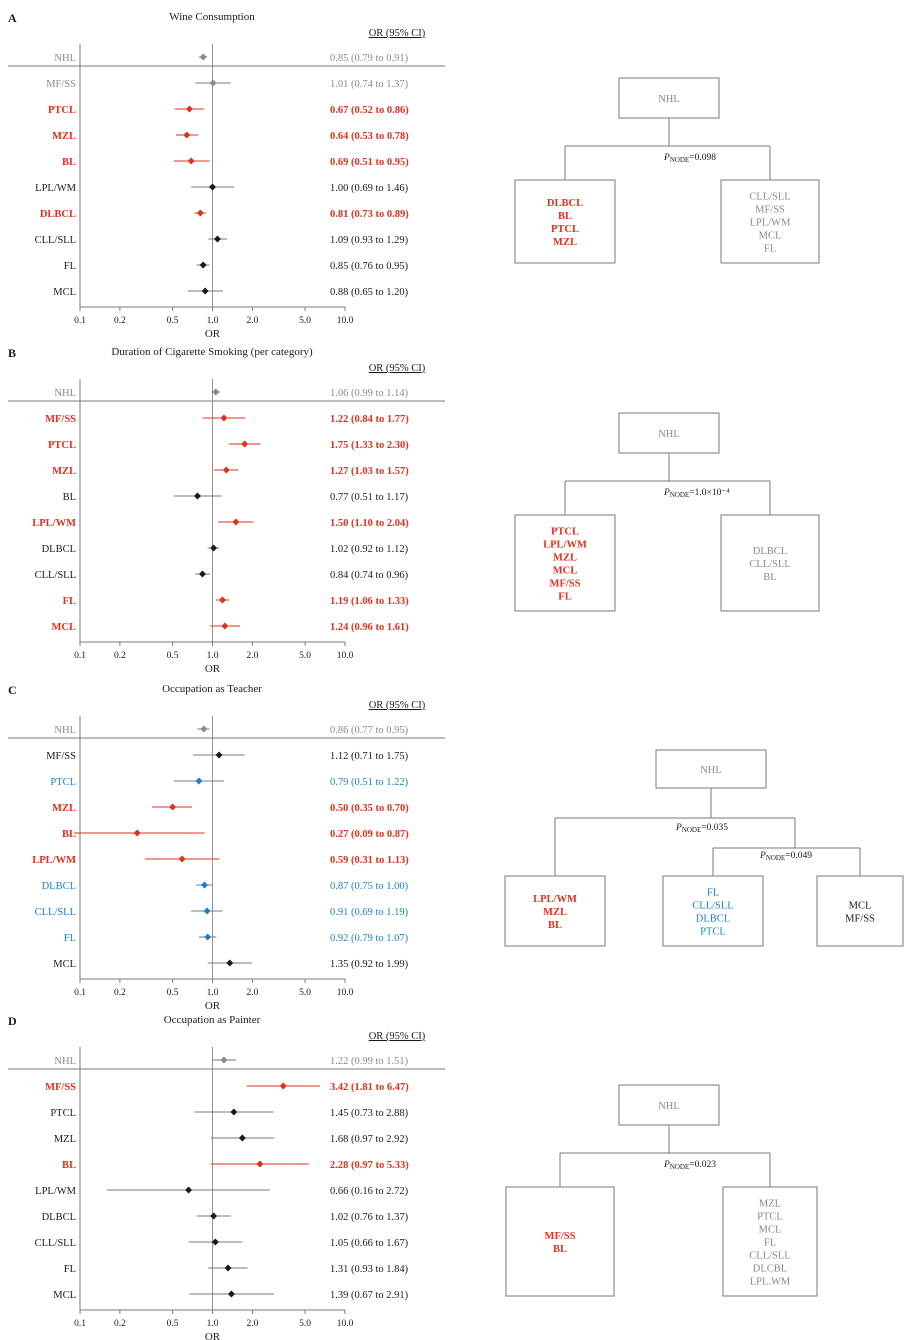 This screenshot has height=1340, width=917. Describe the element at coordinates (213, 669) in the screenshot. I see `x-axis-label: OR` at that location.